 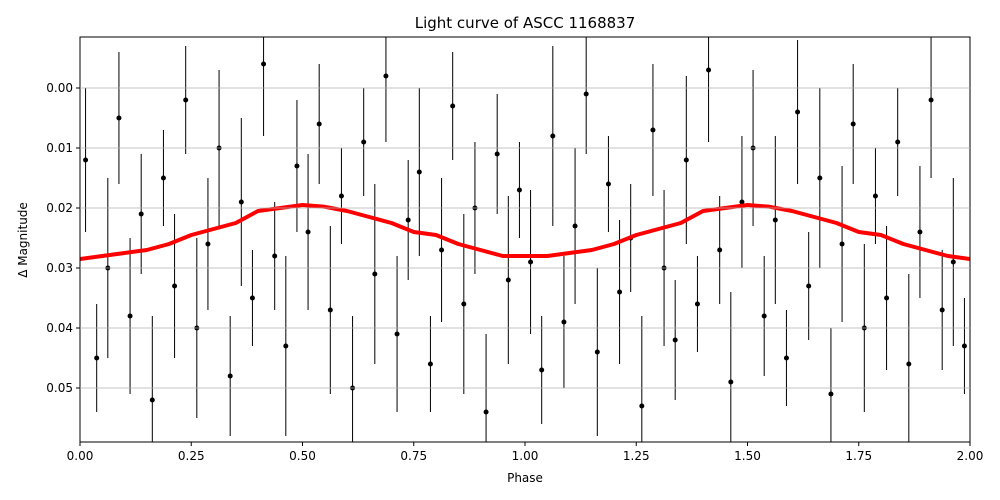 I want to click on trend-line, so click(x=525, y=232).